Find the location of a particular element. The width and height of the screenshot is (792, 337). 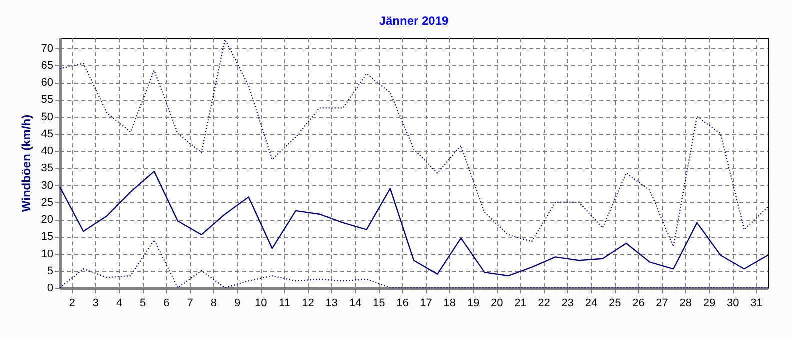

x-tick-label: 31 is located at coordinates (756, 304).